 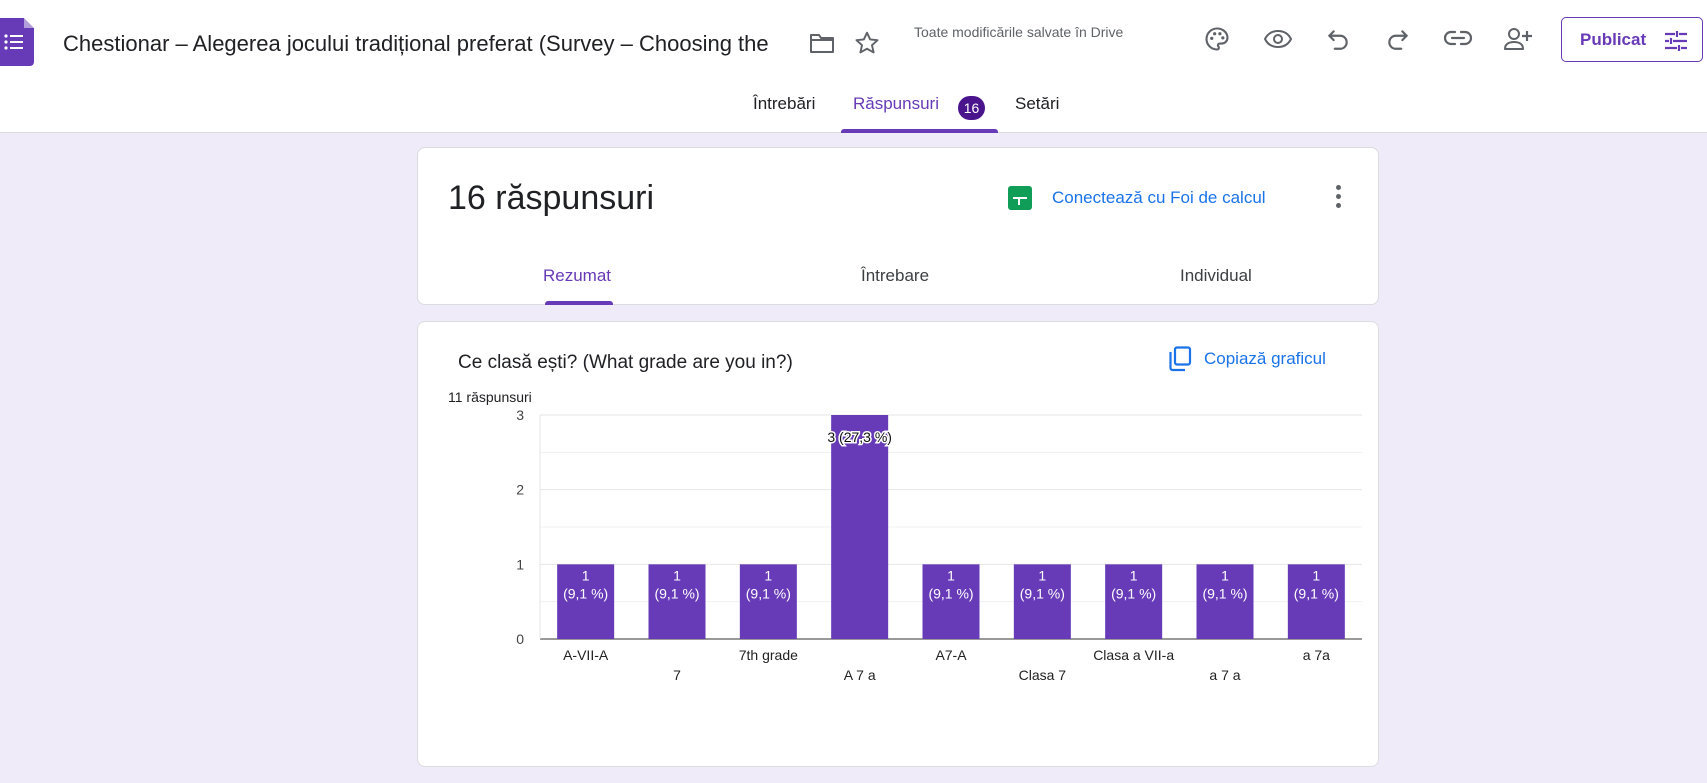 I want to click on copy-icon, so click(x=1180, y=359).